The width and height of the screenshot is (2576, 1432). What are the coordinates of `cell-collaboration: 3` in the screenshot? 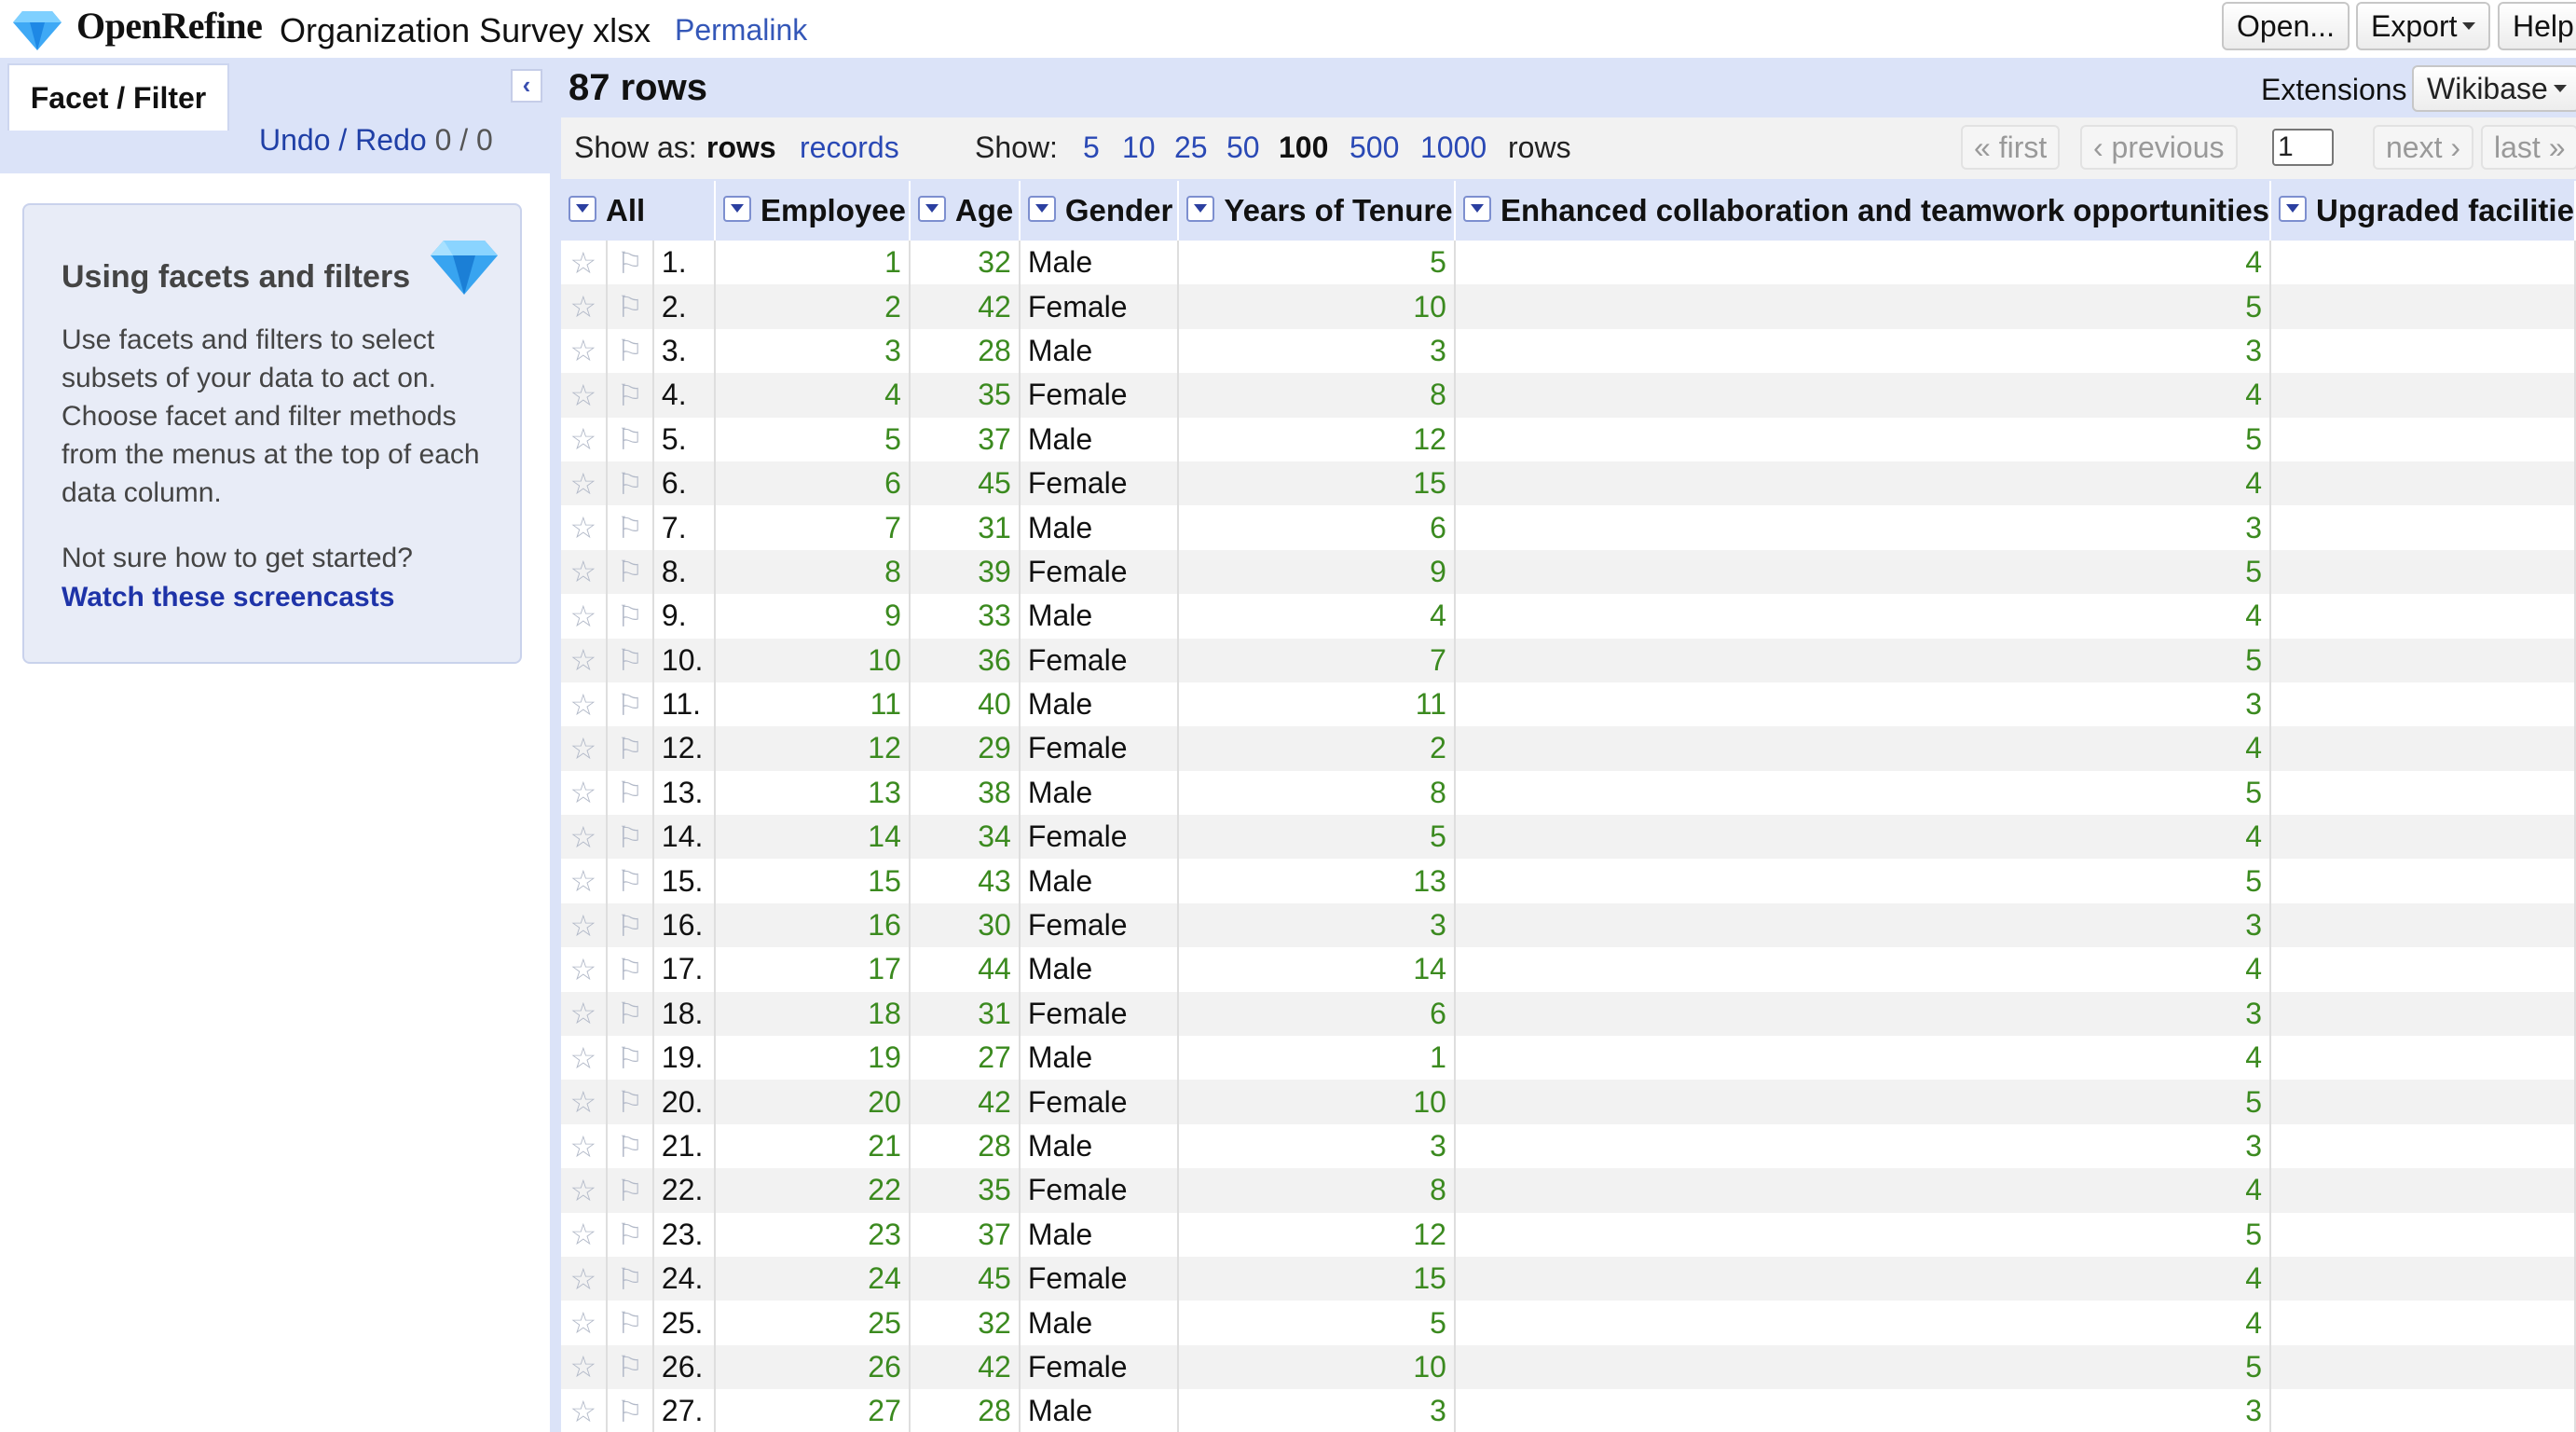 It's located at (1863, 351).